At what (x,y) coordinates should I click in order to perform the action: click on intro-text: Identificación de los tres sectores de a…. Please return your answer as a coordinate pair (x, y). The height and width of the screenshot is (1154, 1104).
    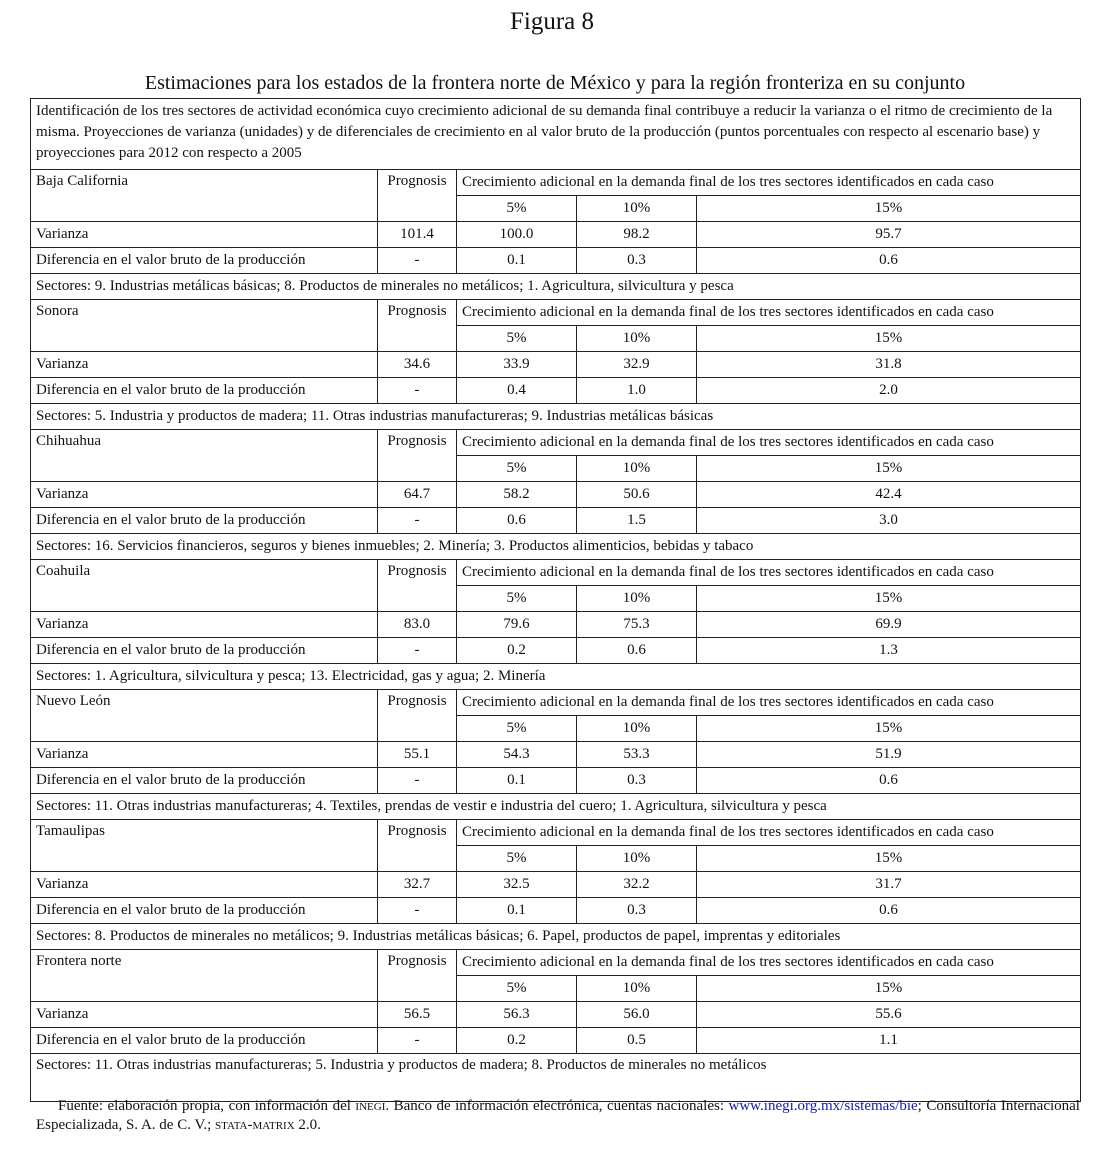
    Looking at the image, I should click on (555, 134).